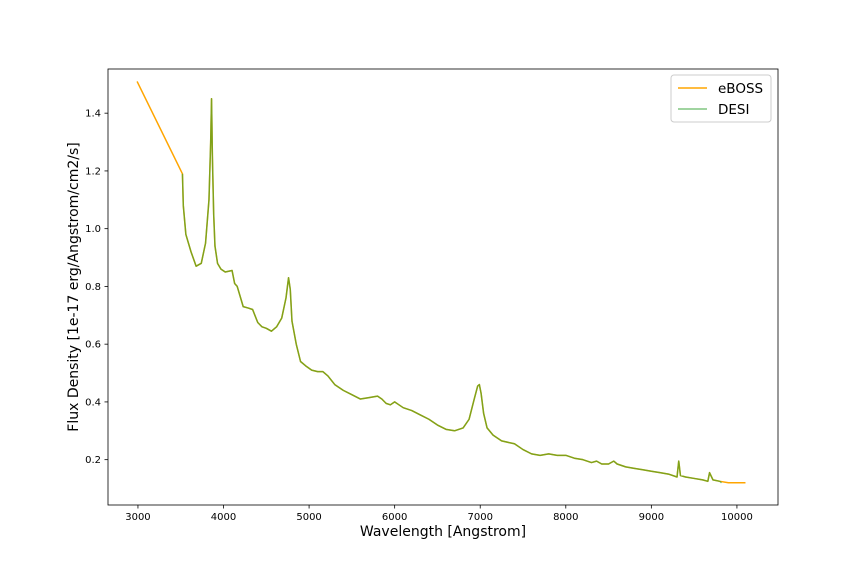 The image size is (864, 576). Describe the element at coordinates (439, 514) in the screenshot. I see `x-axis-ticks: 3000 4000 5000 6000 7000 8000 9000 10000` at that location.